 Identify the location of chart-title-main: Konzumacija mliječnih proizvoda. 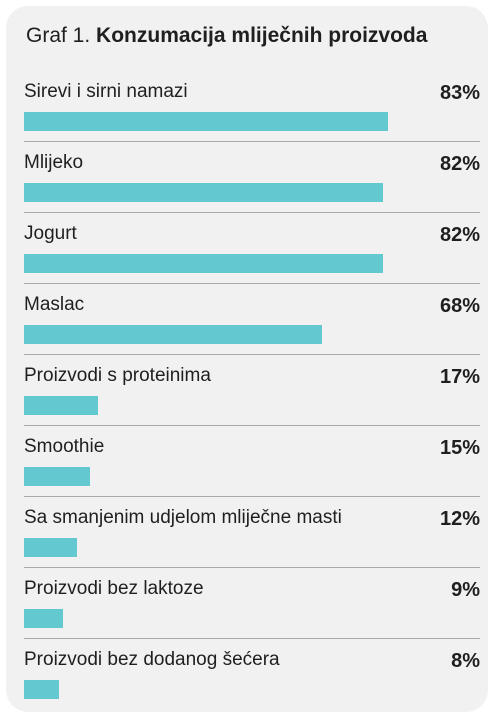
(262, 35).